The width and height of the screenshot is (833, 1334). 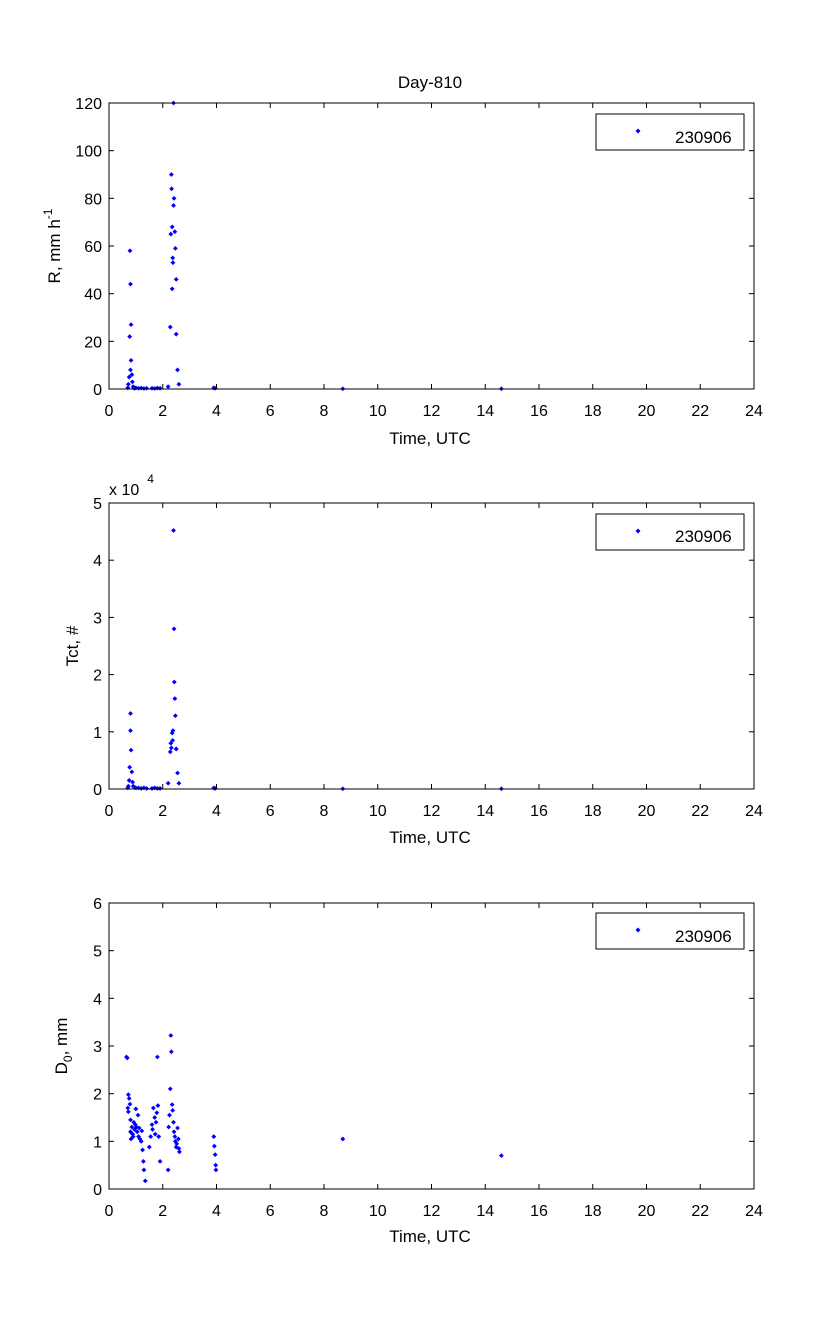 What do you see at coordinates (700, 811) in the screenshot?
I see `panel-2-xtick-label-11: 22` at bounding box center [700, 811].